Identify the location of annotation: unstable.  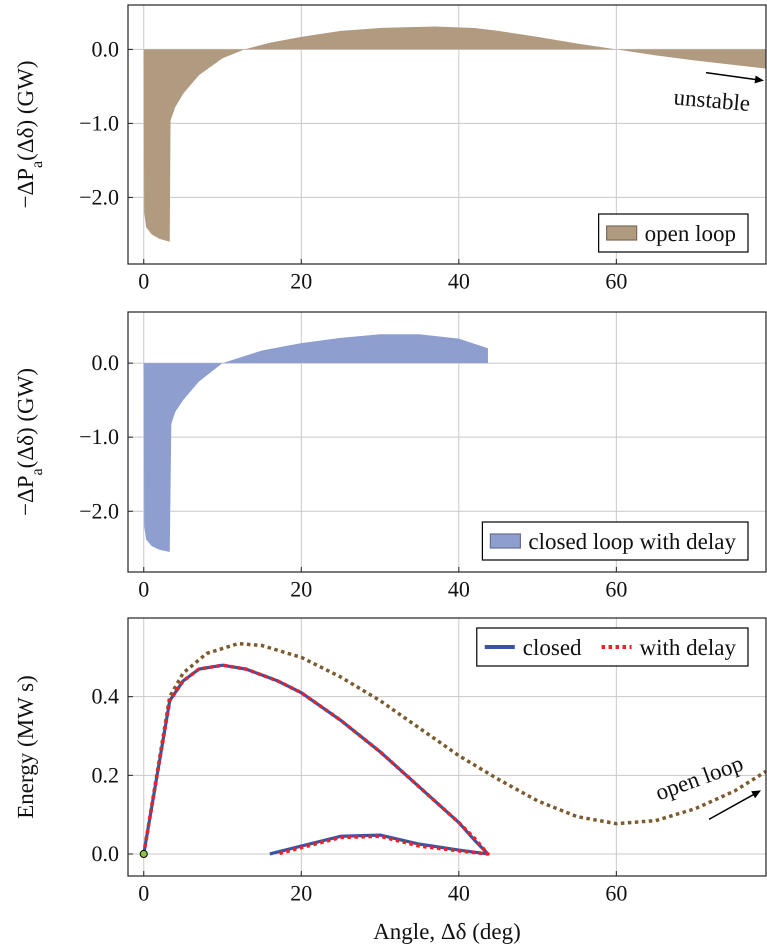
(712, 100).